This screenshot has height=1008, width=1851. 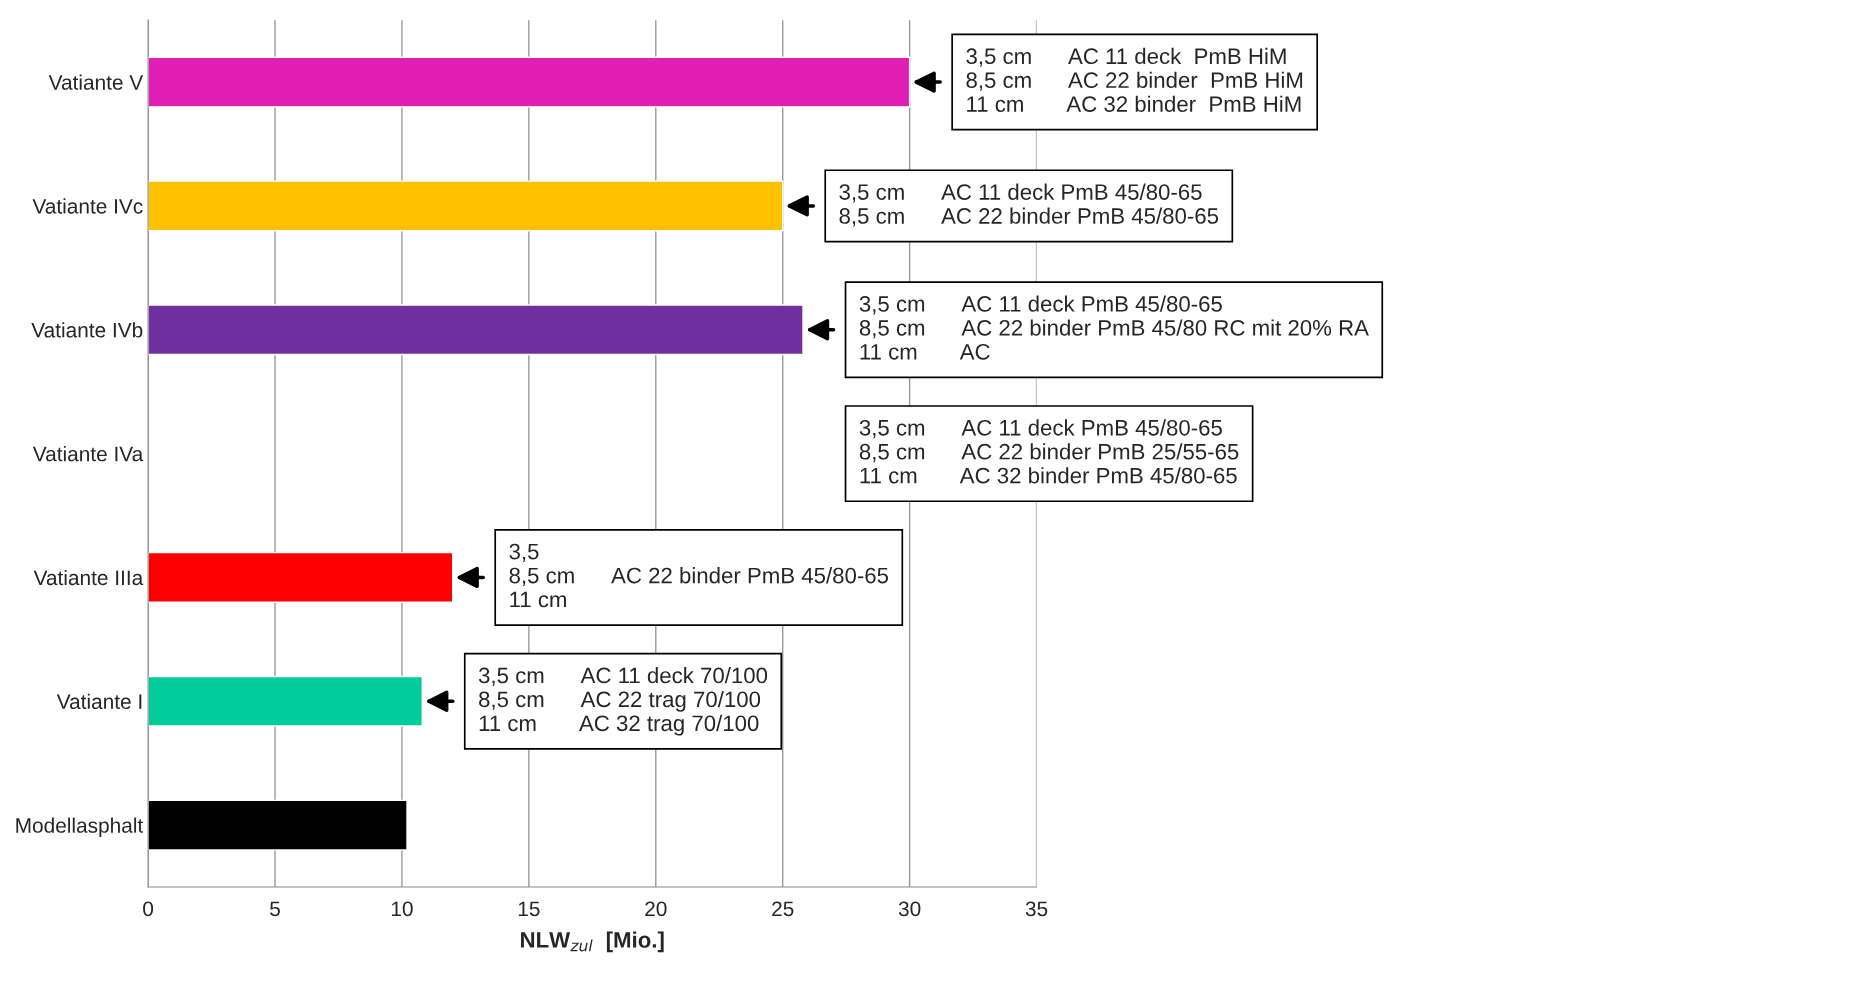 What do you see at coordinates (623, 701) in the screenshot?
I see `annotation: 3,5 cm AC 11 deck 70/100 8,5 cm AC 22 trag 70/100 11 cm AC 32 trag 70/100` at bounding box center [623, 701].